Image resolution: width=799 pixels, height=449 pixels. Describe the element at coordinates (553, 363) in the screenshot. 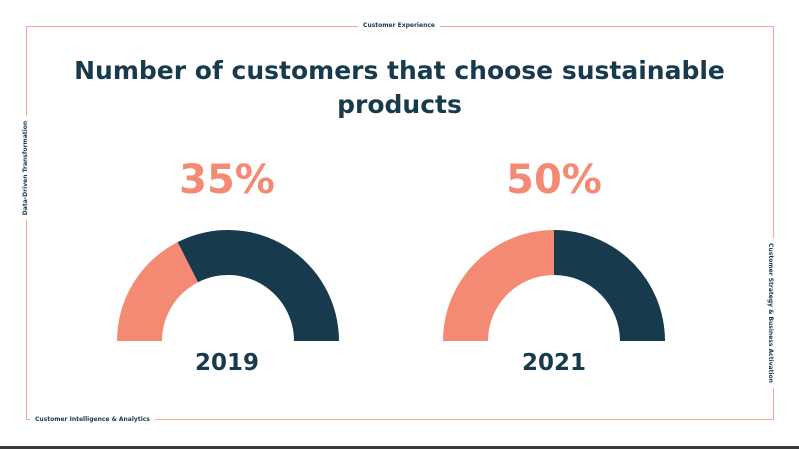

I see `gauge-year-label-2021: 2021` at that location.